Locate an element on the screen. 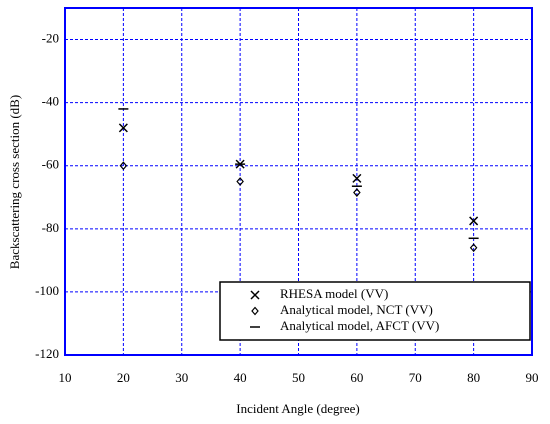 Image resolution: width=550 pixels, height=424 pixels. x-tick-label: 60 is located at coordinates (356, 377).